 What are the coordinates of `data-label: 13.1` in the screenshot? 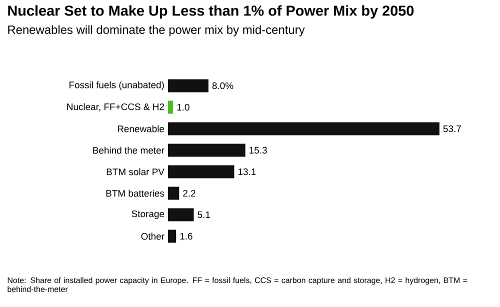 It's located at (247, 172).